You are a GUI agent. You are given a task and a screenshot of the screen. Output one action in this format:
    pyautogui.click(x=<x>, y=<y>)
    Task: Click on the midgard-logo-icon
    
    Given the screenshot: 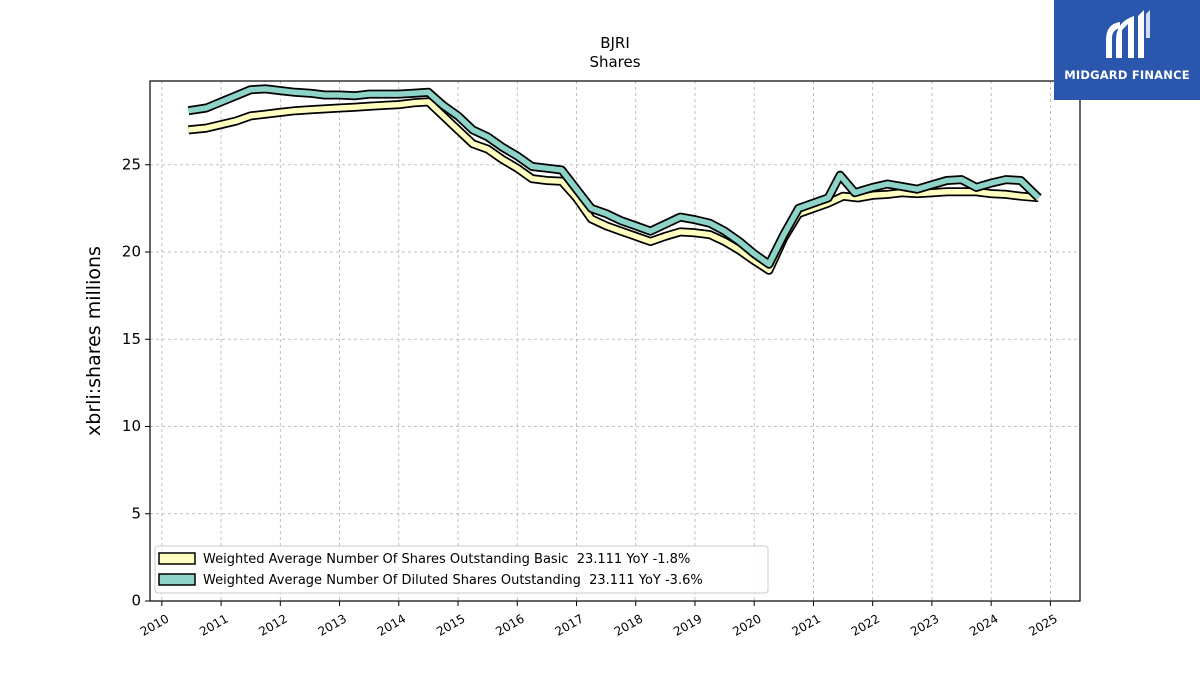 What is the action you would take?
    pyautogui.click(x=1128, y=34)
    